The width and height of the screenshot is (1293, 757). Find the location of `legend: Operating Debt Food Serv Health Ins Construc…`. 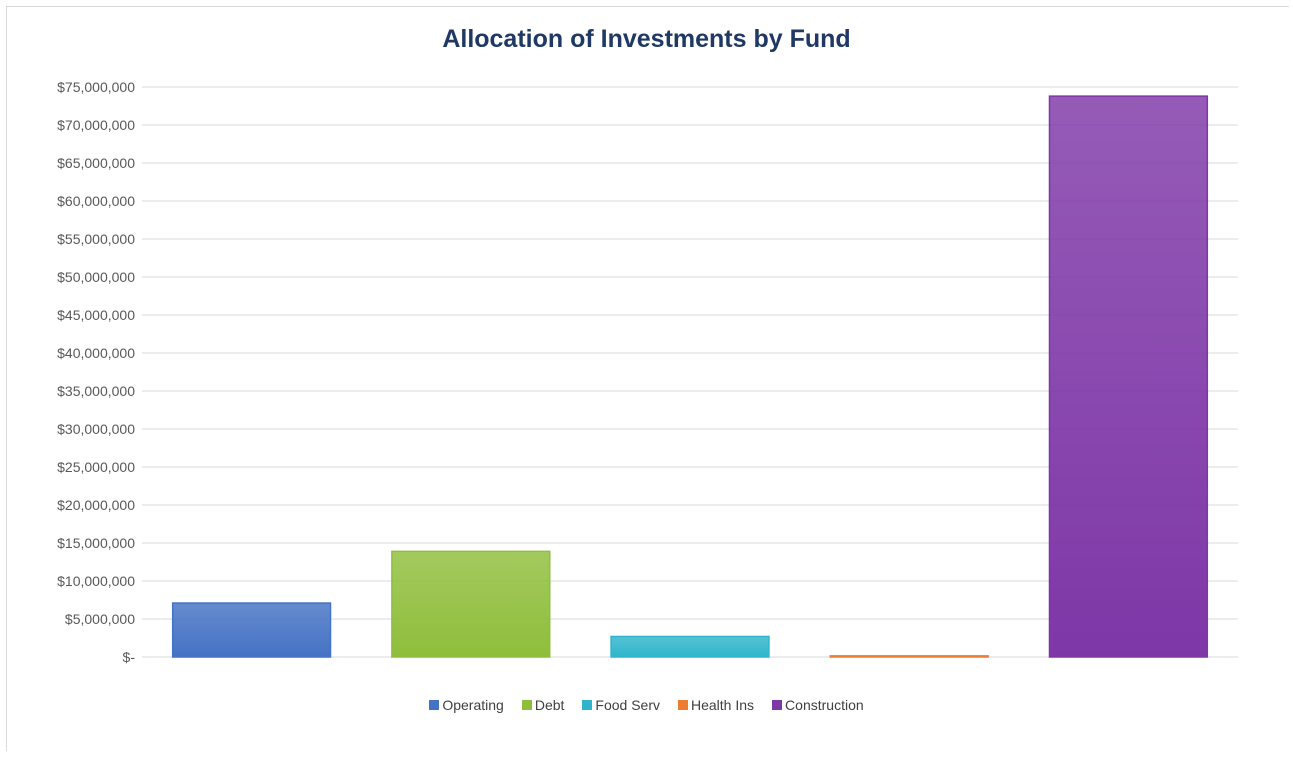

legend: Operating Debt Food Serv Health Ins Construc… is located at coordinates (646, 705).